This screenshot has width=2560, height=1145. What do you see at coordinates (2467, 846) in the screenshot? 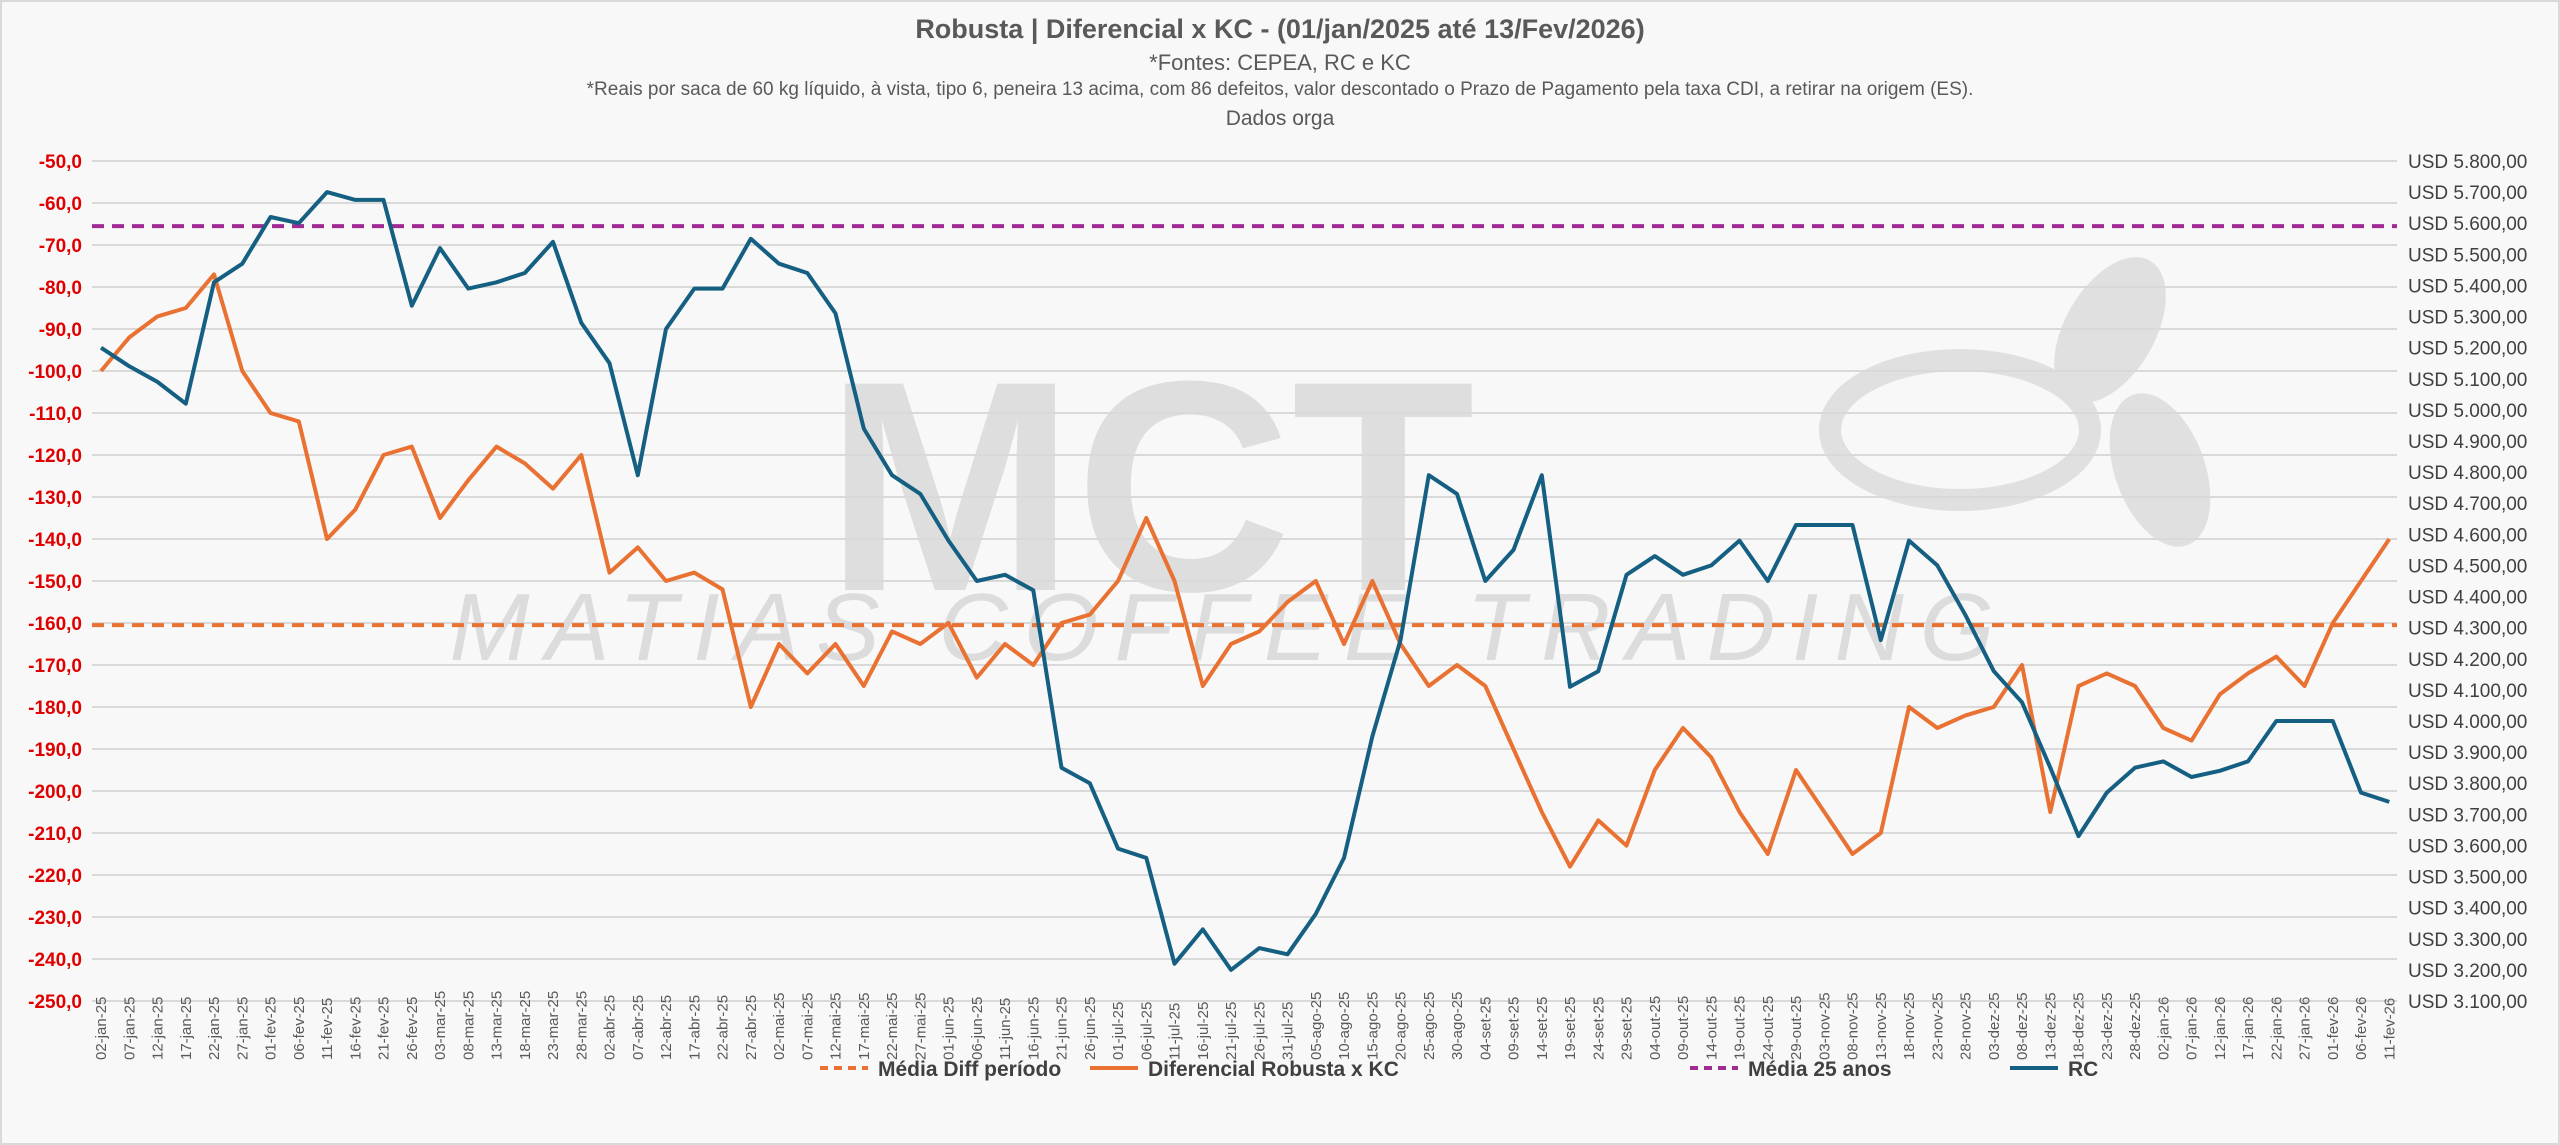
I see `y-right-tick-label: USD 3.600,00` at bounding box center [2467, 846].